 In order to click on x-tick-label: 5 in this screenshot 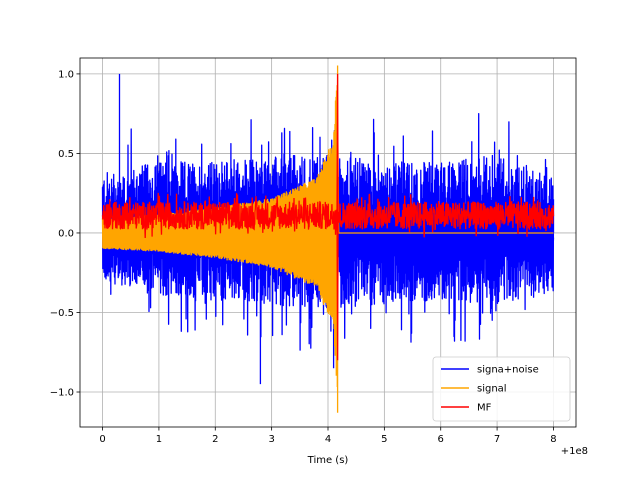, I will do `click(384, 439)`.